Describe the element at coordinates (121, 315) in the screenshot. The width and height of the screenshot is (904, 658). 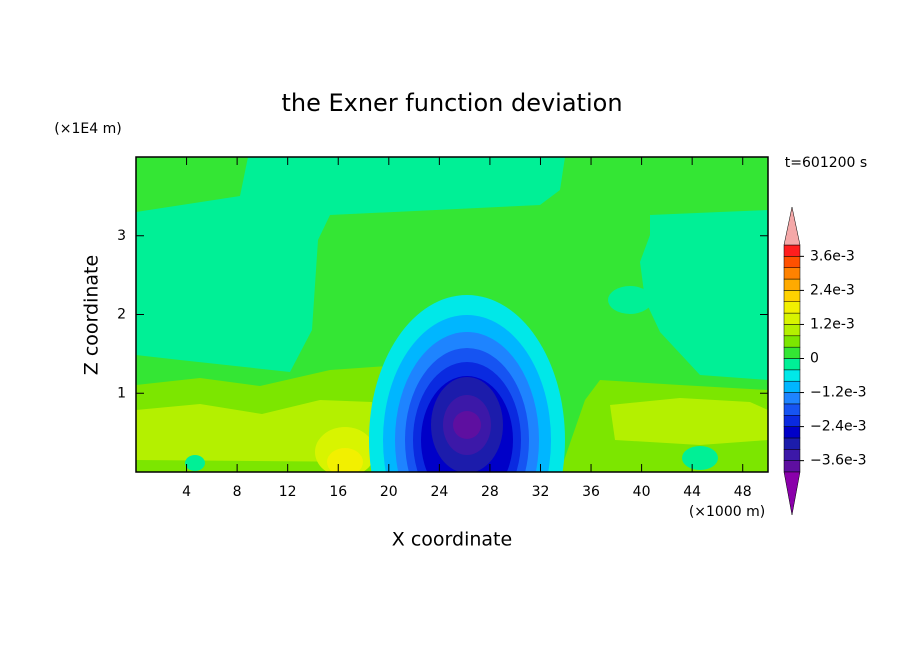
I see `y-tick-label: 2` at that location.